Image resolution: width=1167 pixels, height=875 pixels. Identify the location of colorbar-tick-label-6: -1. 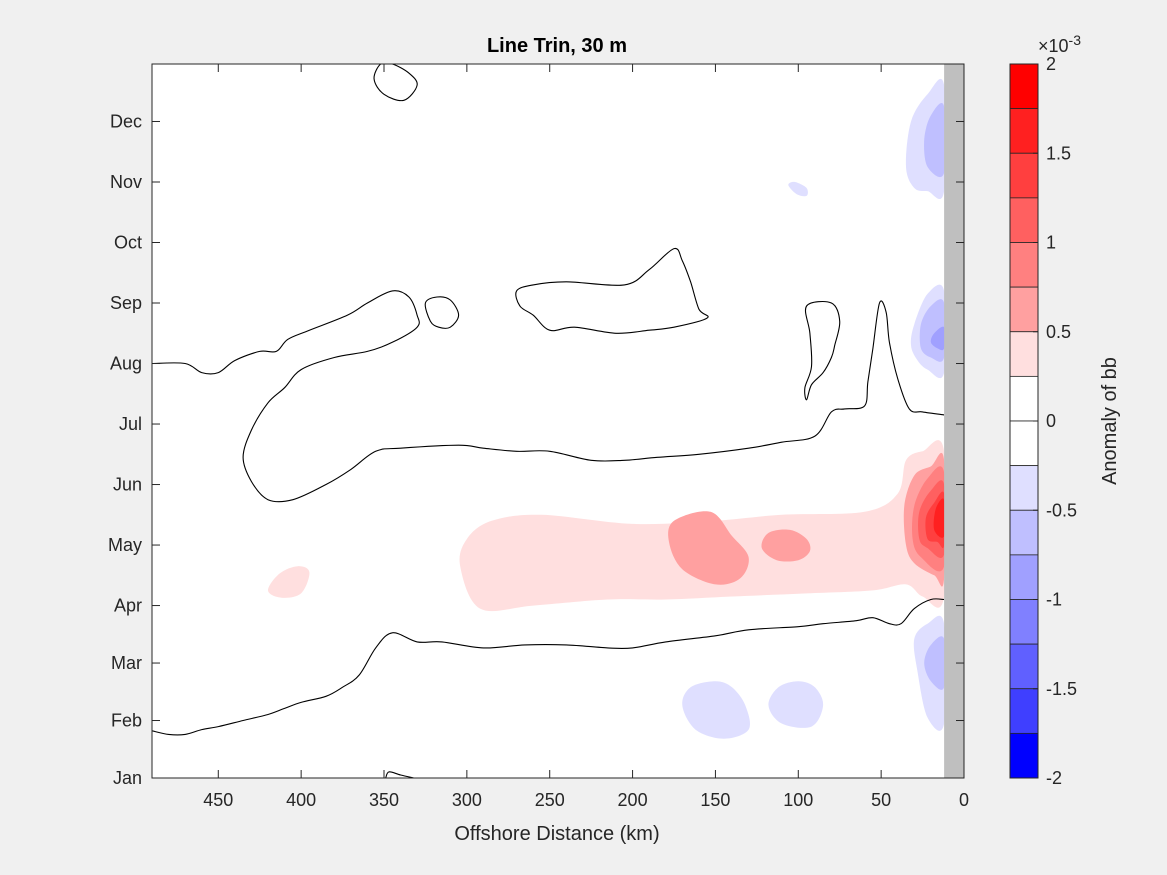
(1054, 600).